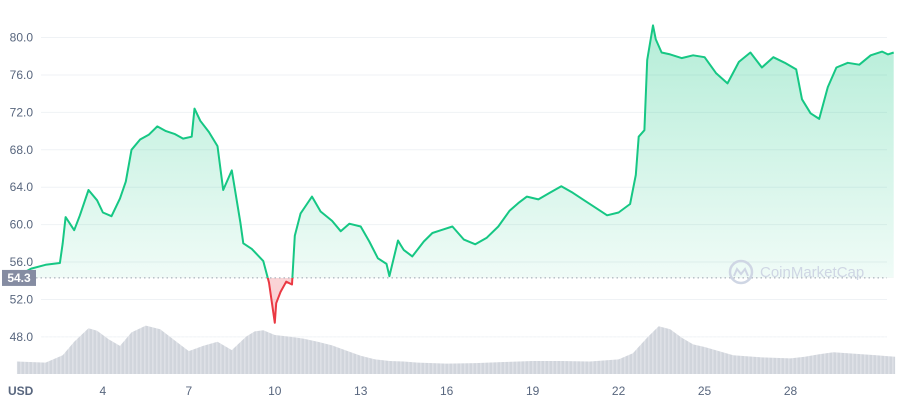 This screenshot has width=907, height=402. I want to click on watermark: CoinMarketCap, so click(796, 272).